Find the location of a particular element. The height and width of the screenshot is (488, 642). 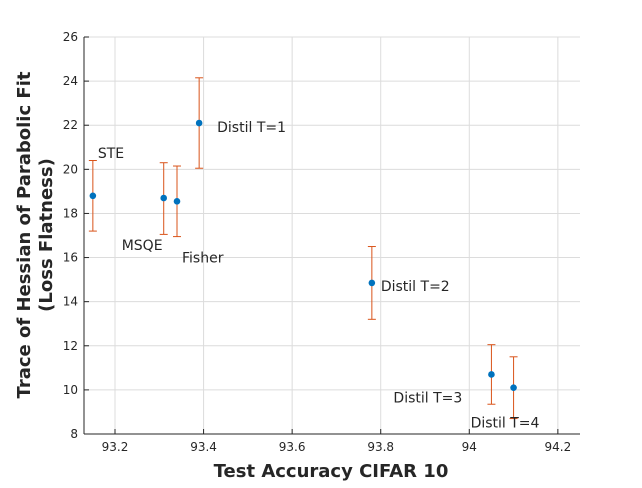

point-label: Distil T=3 is located at coordinates (427, 398).